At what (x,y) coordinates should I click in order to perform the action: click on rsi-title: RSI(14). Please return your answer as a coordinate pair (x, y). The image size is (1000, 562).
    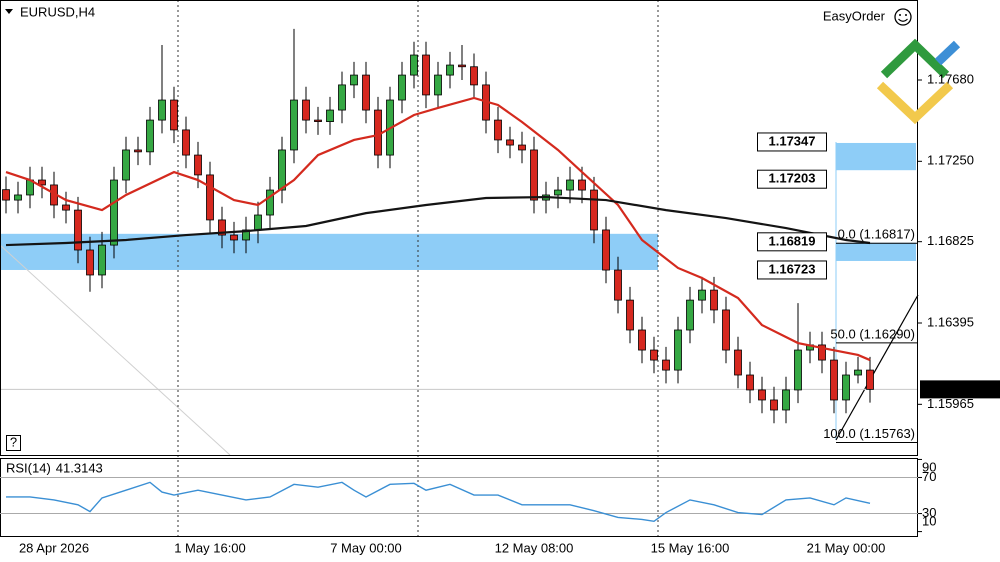
    Looking at the image, I should click on (28, 467).